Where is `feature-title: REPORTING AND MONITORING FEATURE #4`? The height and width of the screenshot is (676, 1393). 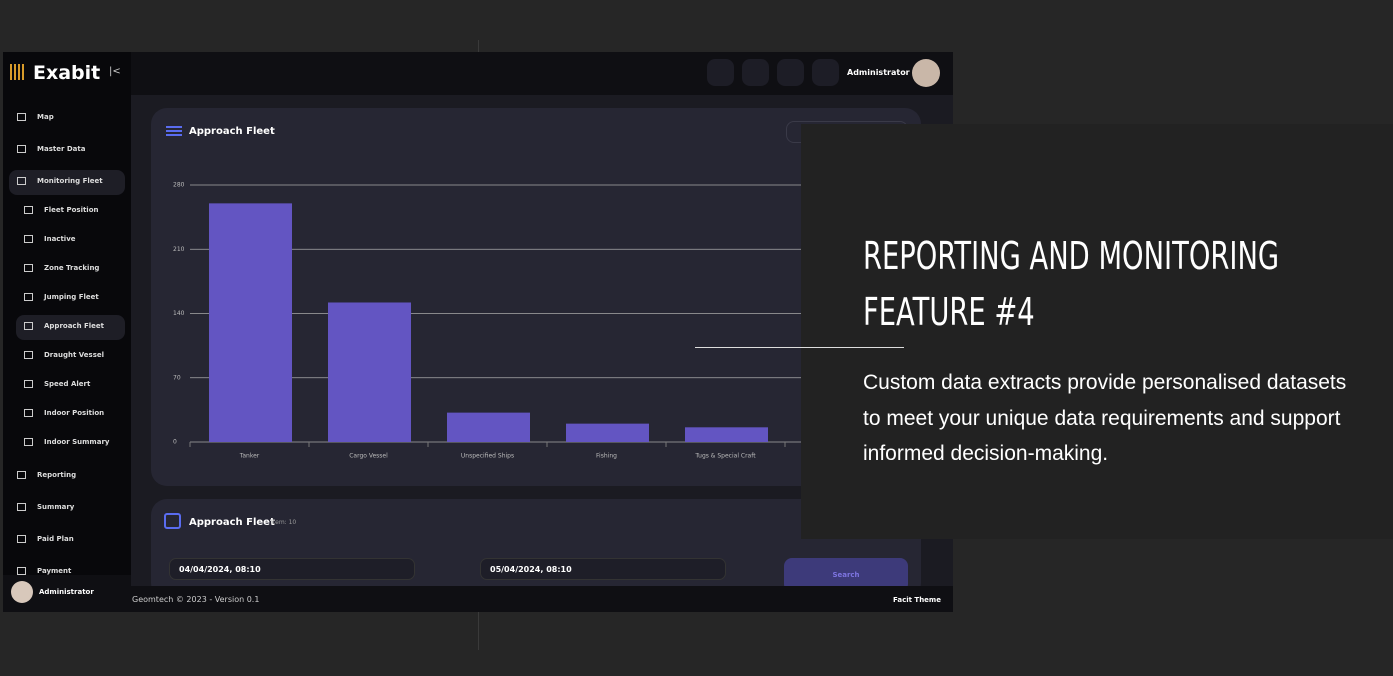 feature-title: REPORTING AND MONITORING FEATURE #4 is located at coordinates (1071, 284).